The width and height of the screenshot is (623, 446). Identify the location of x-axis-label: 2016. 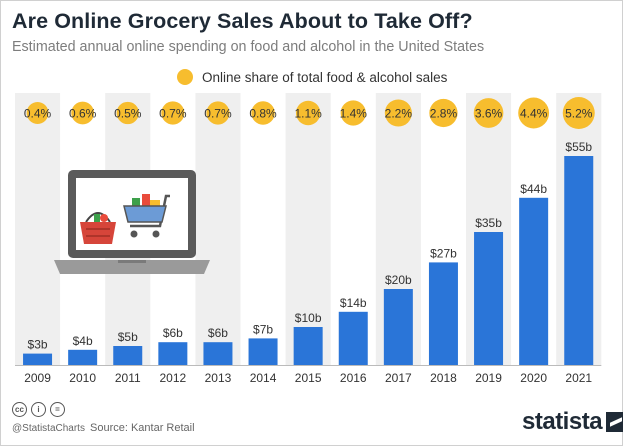
(353, 378).